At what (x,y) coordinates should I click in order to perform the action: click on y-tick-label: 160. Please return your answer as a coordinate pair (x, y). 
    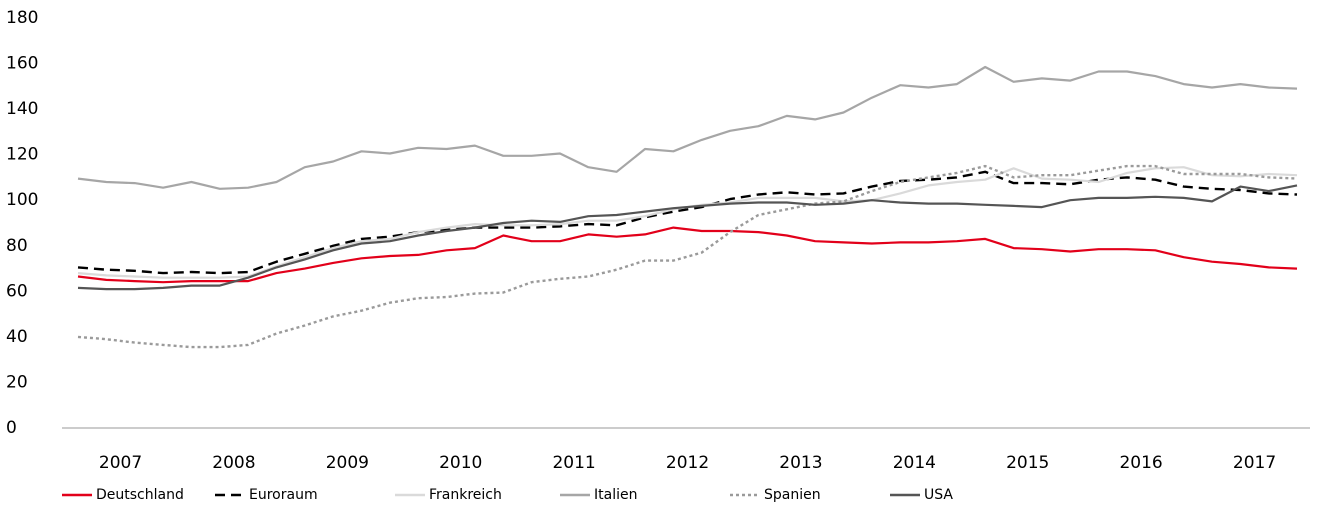
    Looking at the image, I should click on (22, 64).